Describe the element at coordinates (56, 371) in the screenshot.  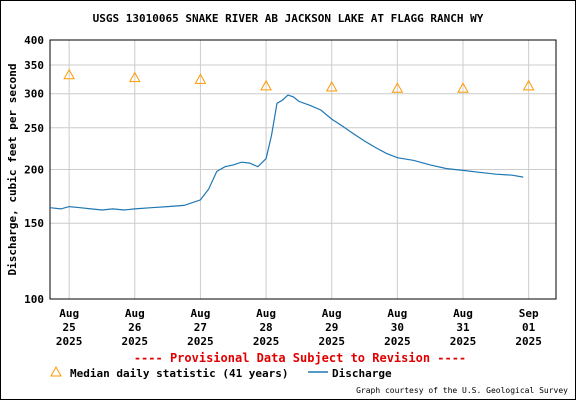
I see `legend-median-icon` at that location.